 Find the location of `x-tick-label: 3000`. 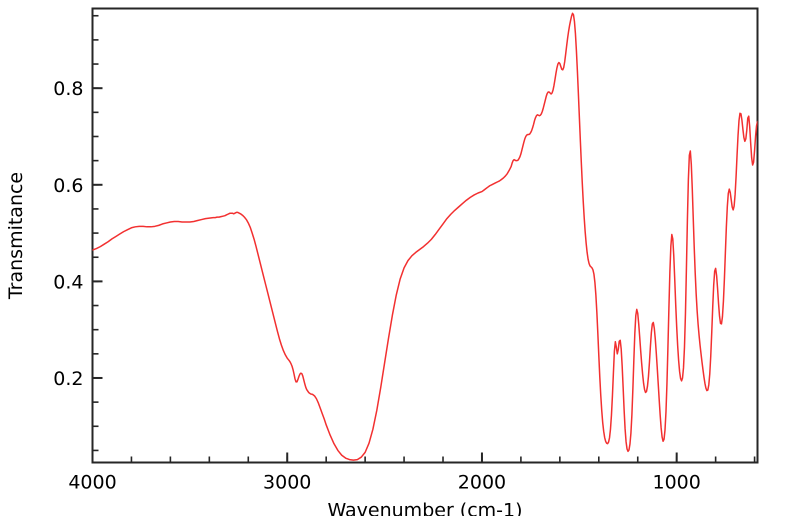

x-tick-label: 3000 is located at coordinates (287, 483).